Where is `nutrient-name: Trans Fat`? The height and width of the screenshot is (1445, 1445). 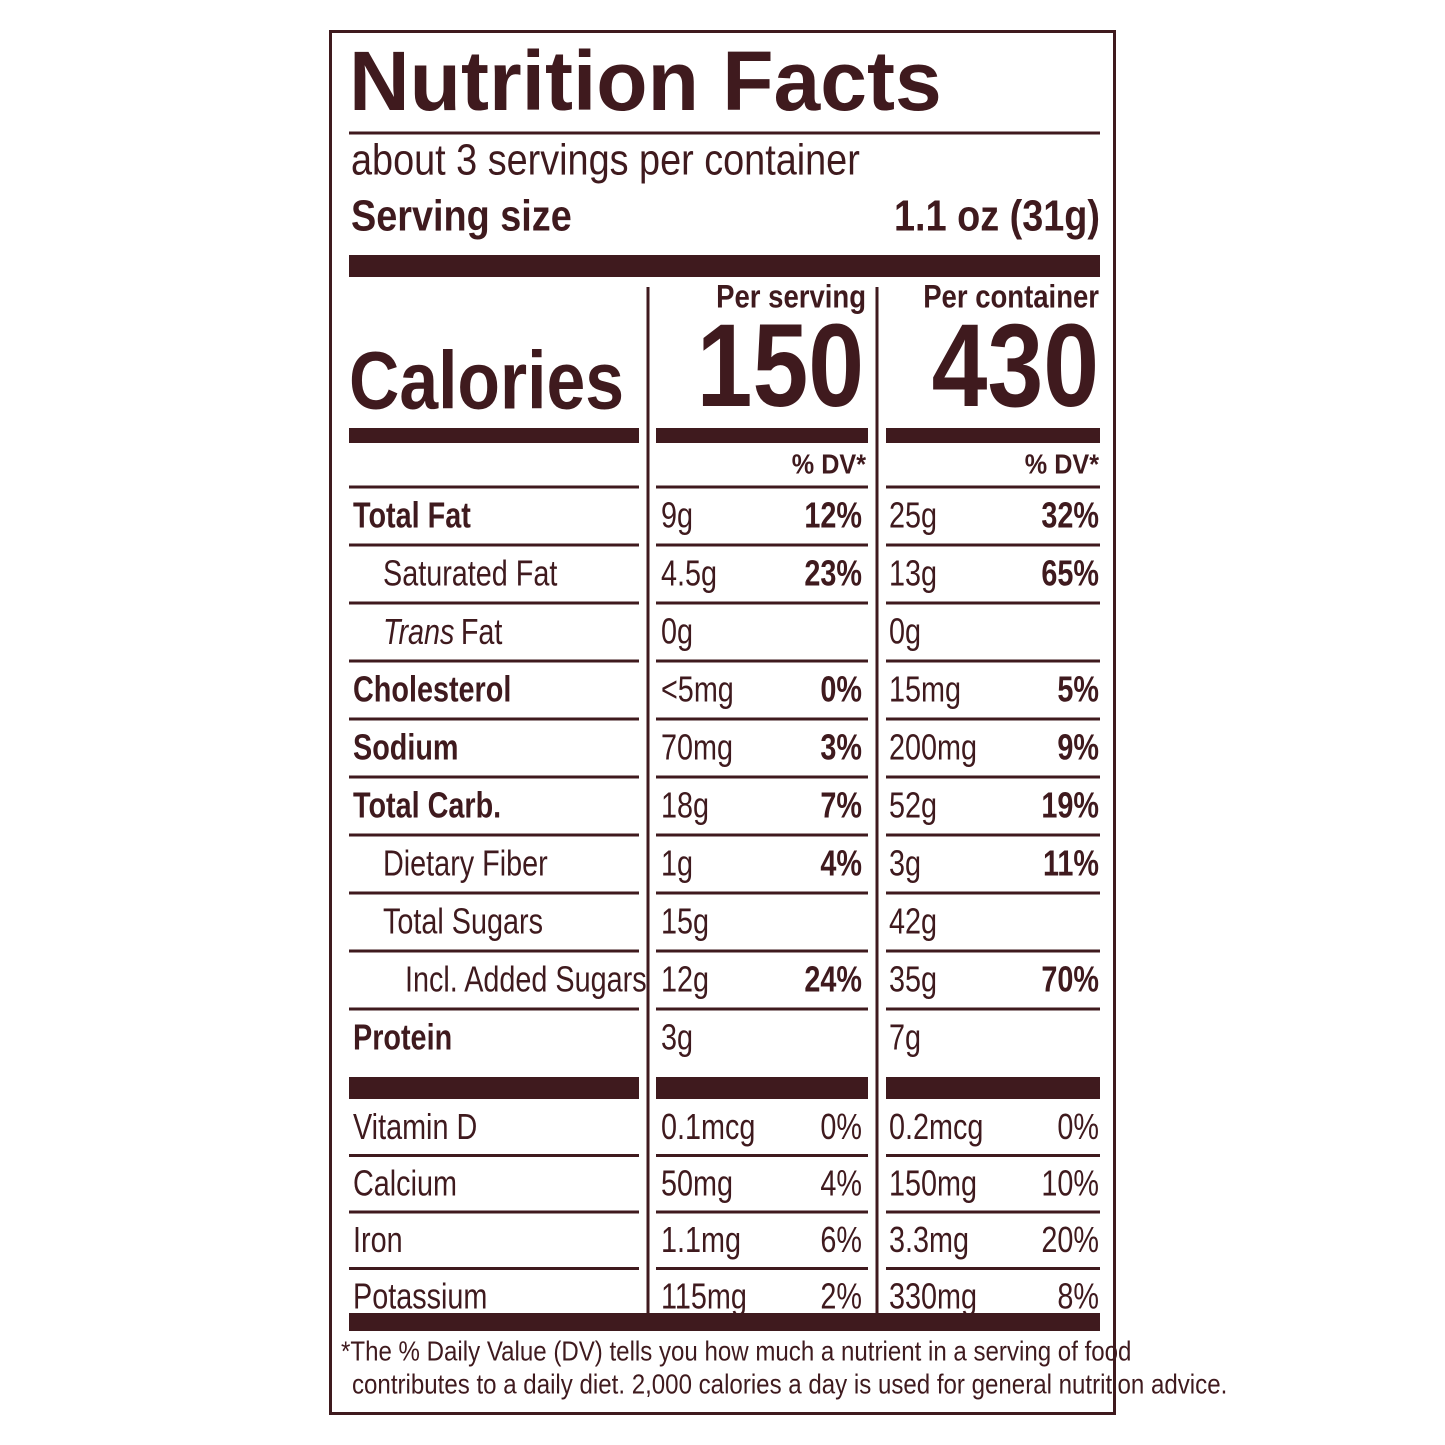 nutrient-name: Trans Fat is located at coordinates (442, 630).